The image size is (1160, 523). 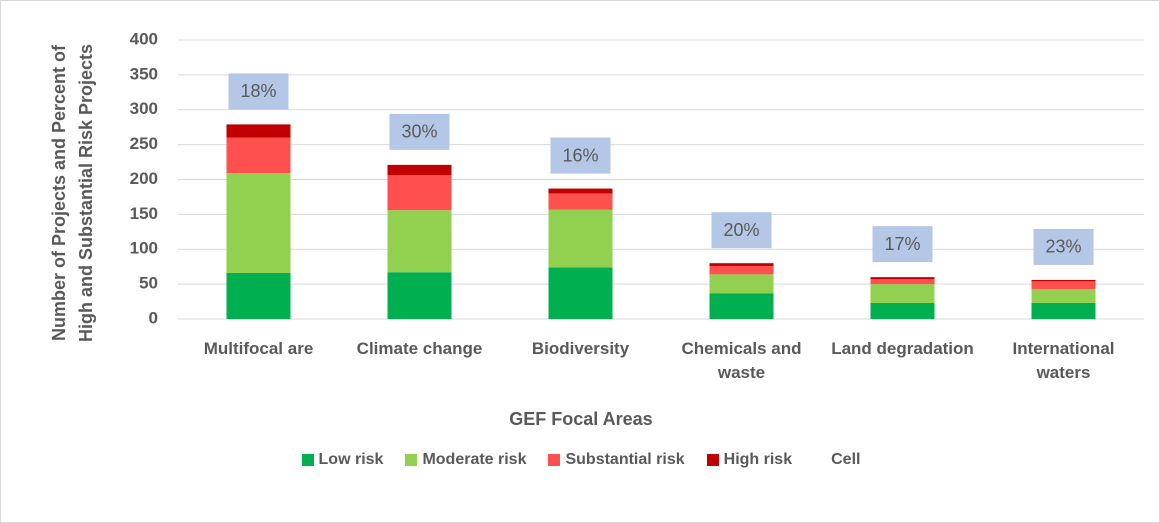 I want to click on x-tick-label: International waters, so click(x=1063, y=360).